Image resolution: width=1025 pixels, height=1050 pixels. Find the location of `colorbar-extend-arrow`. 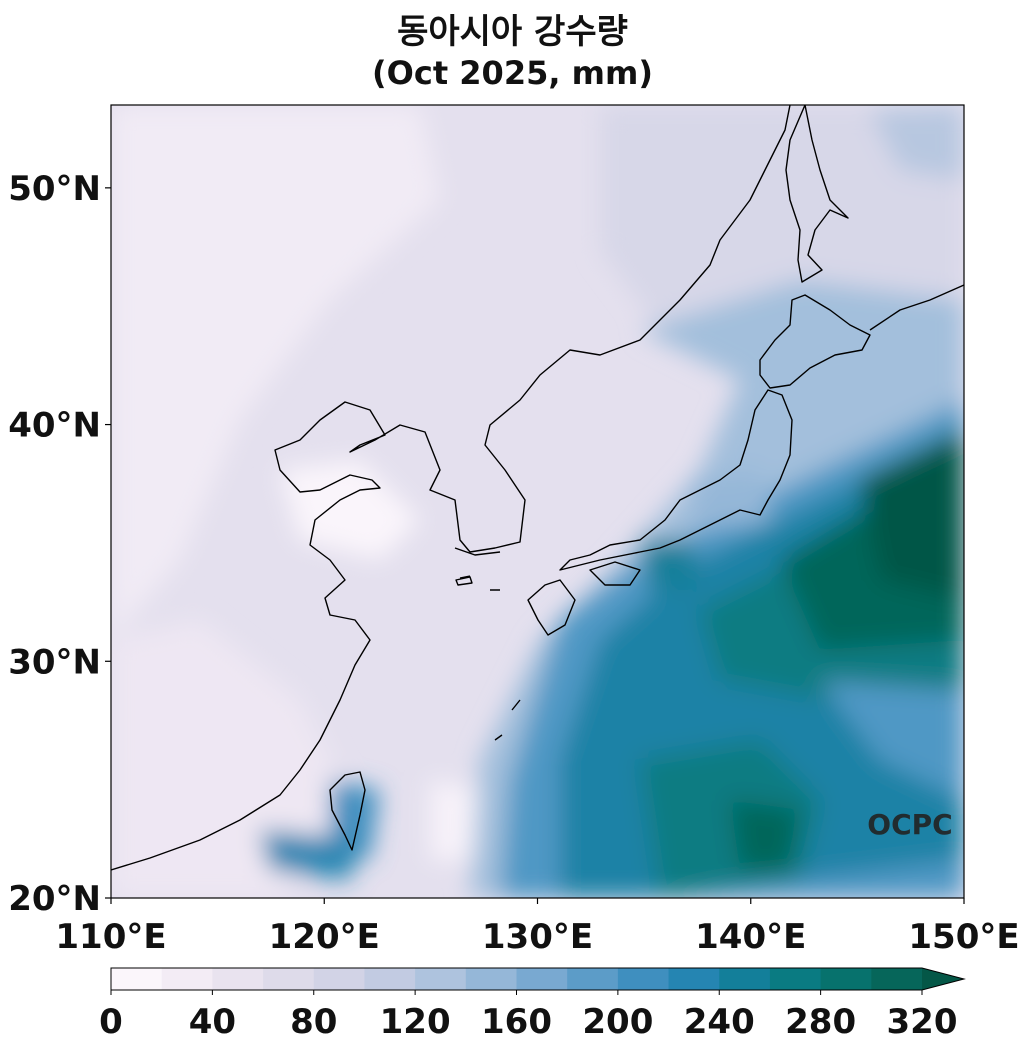

colorbar-extend-arrow is located at coordinates (943, 979).